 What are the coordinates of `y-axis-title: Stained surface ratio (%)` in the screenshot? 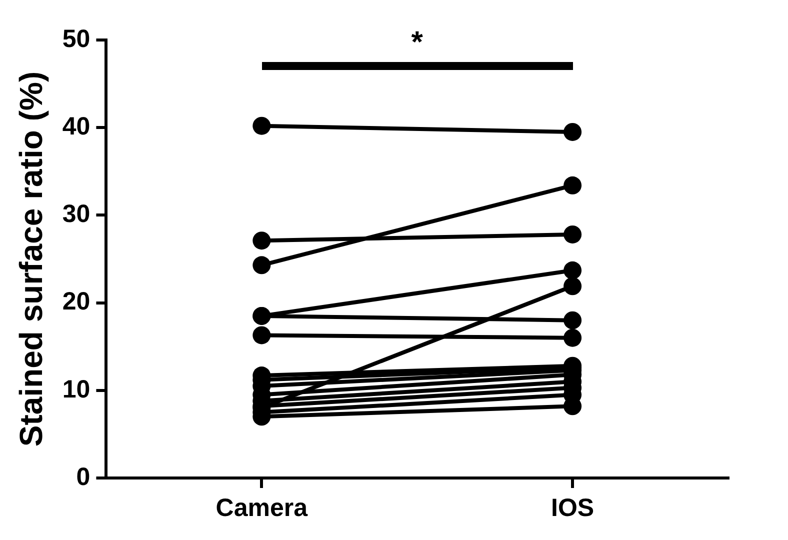 It's located at (31, 259).